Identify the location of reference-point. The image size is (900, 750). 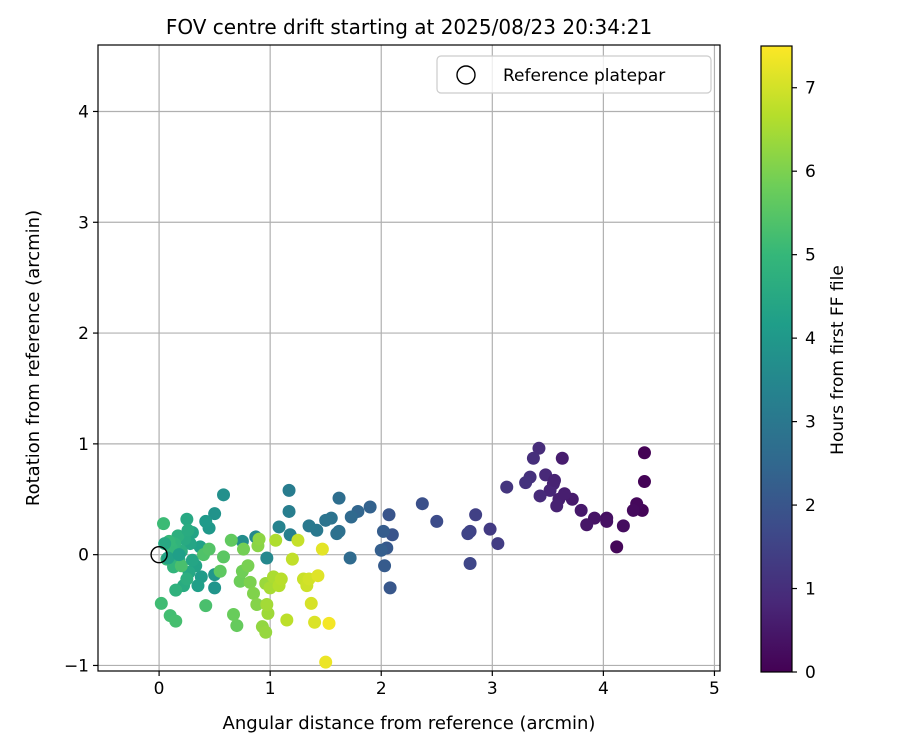
(159, 554).